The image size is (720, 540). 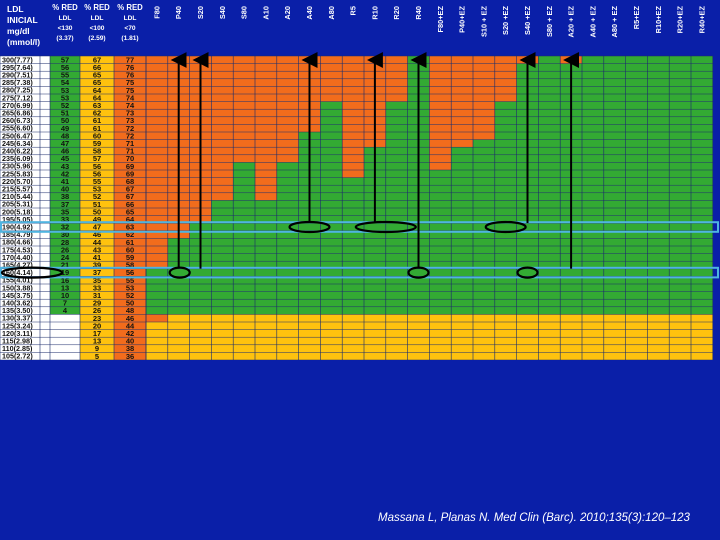 I want to click on drug-column-label: S20, so click(x=200, y=12).